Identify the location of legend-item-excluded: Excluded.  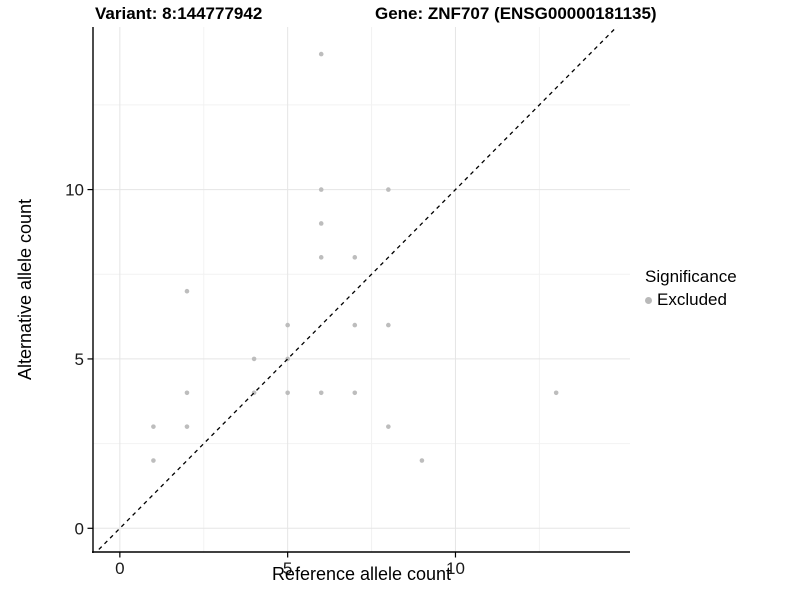
(691, 300).